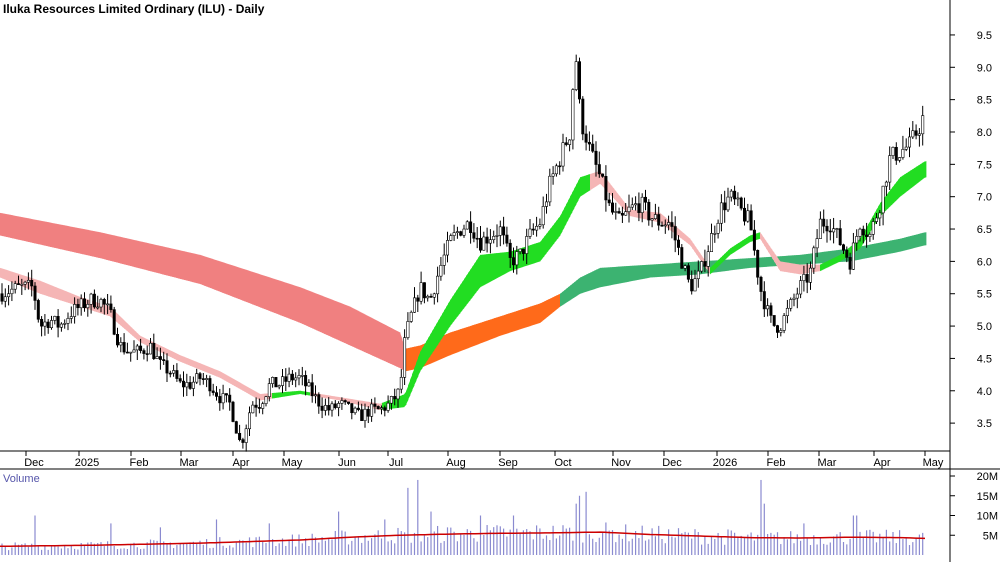 Image resolution: width=1000 pixels, height=562 pixels. Describe the element at coordinates (562, 463) in the screenshot. I see `x-tick-label: Oct` at that location.